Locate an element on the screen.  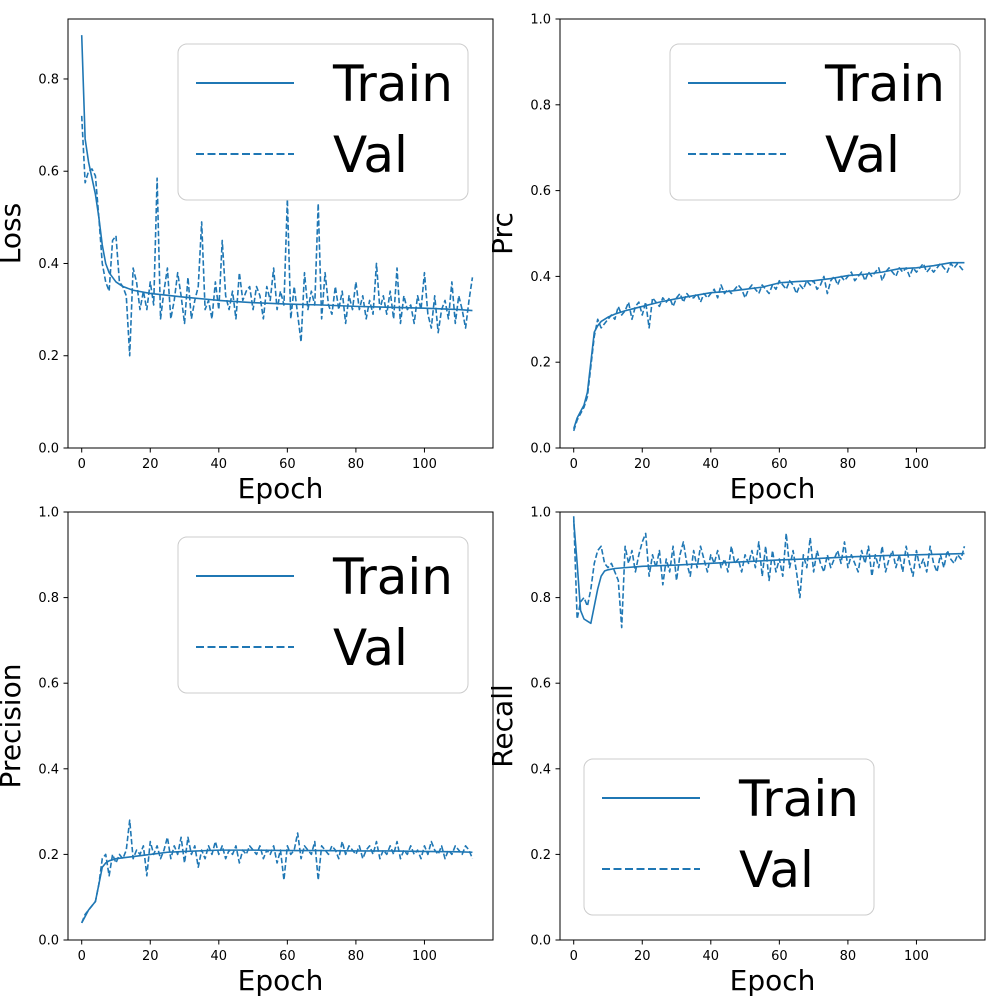
y-axis-label: Recall is located at coordinates (502, 726).